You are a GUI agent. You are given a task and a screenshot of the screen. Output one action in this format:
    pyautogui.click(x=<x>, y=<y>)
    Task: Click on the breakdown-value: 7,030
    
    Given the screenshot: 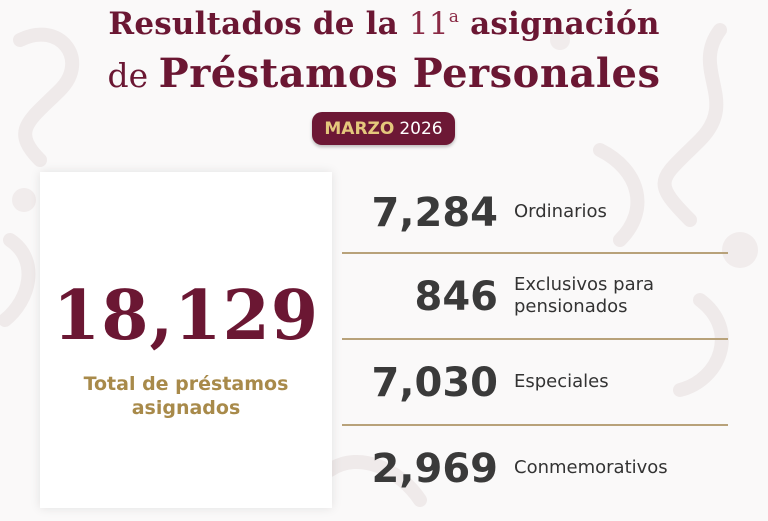 What is the action you would take?
    pyautogui.click(x=434, y=383)
    